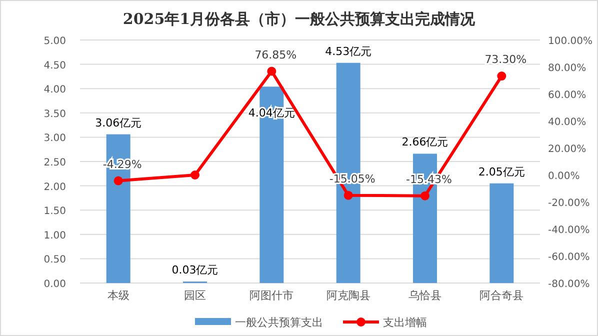 The image size is (598, 336). Describe the element at coordinates (55, 284) in the screenshot. I see `y-tick-label: 0.00` at that location.